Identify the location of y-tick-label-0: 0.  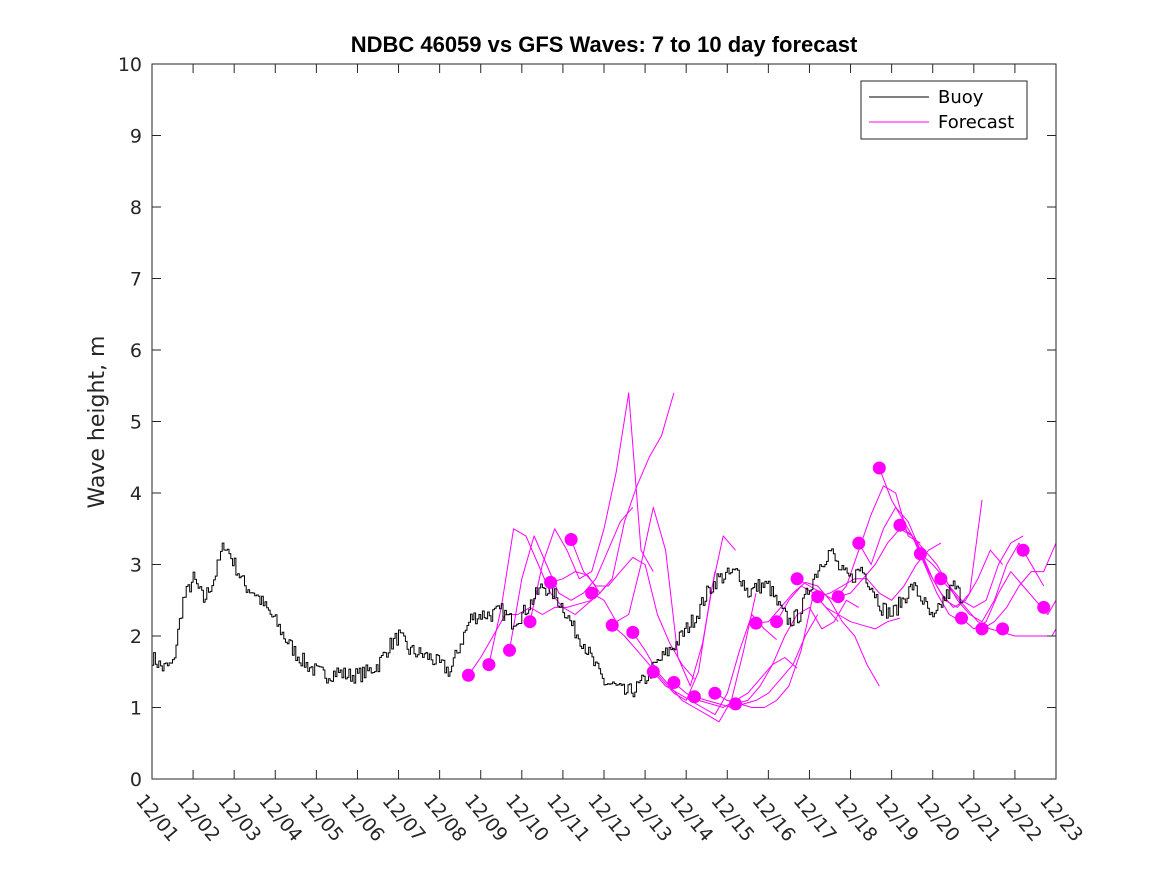
(136, 780).